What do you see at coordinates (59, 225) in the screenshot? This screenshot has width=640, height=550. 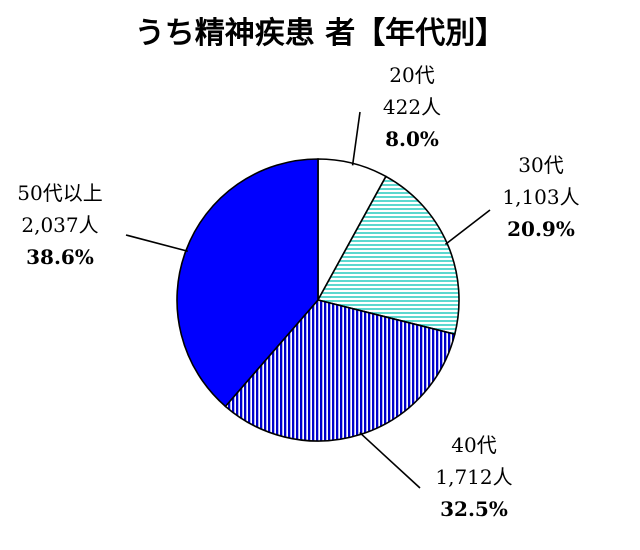 I see `slice-count-4: 2,037人` at bounding box center [59, 225].